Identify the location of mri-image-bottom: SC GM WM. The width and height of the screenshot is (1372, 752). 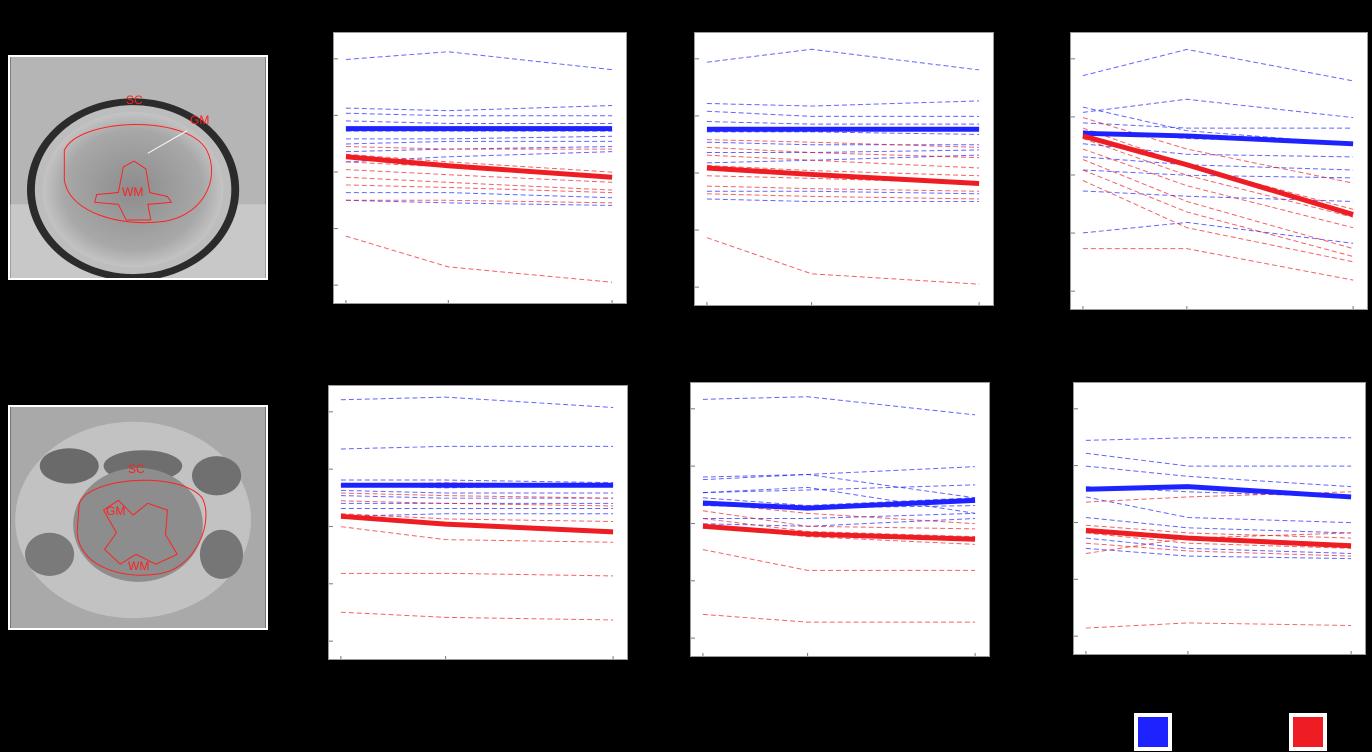
(138, 517).